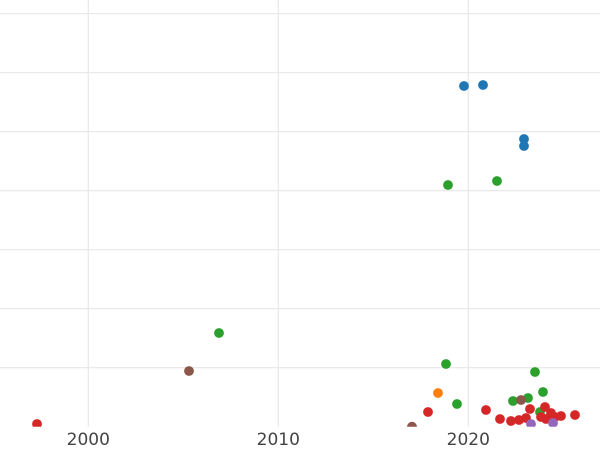 This screenshot has height=450, width=600. Describe the element at coordinates (438, 393) in the screenshot. I see `series-orange-point` at that location.